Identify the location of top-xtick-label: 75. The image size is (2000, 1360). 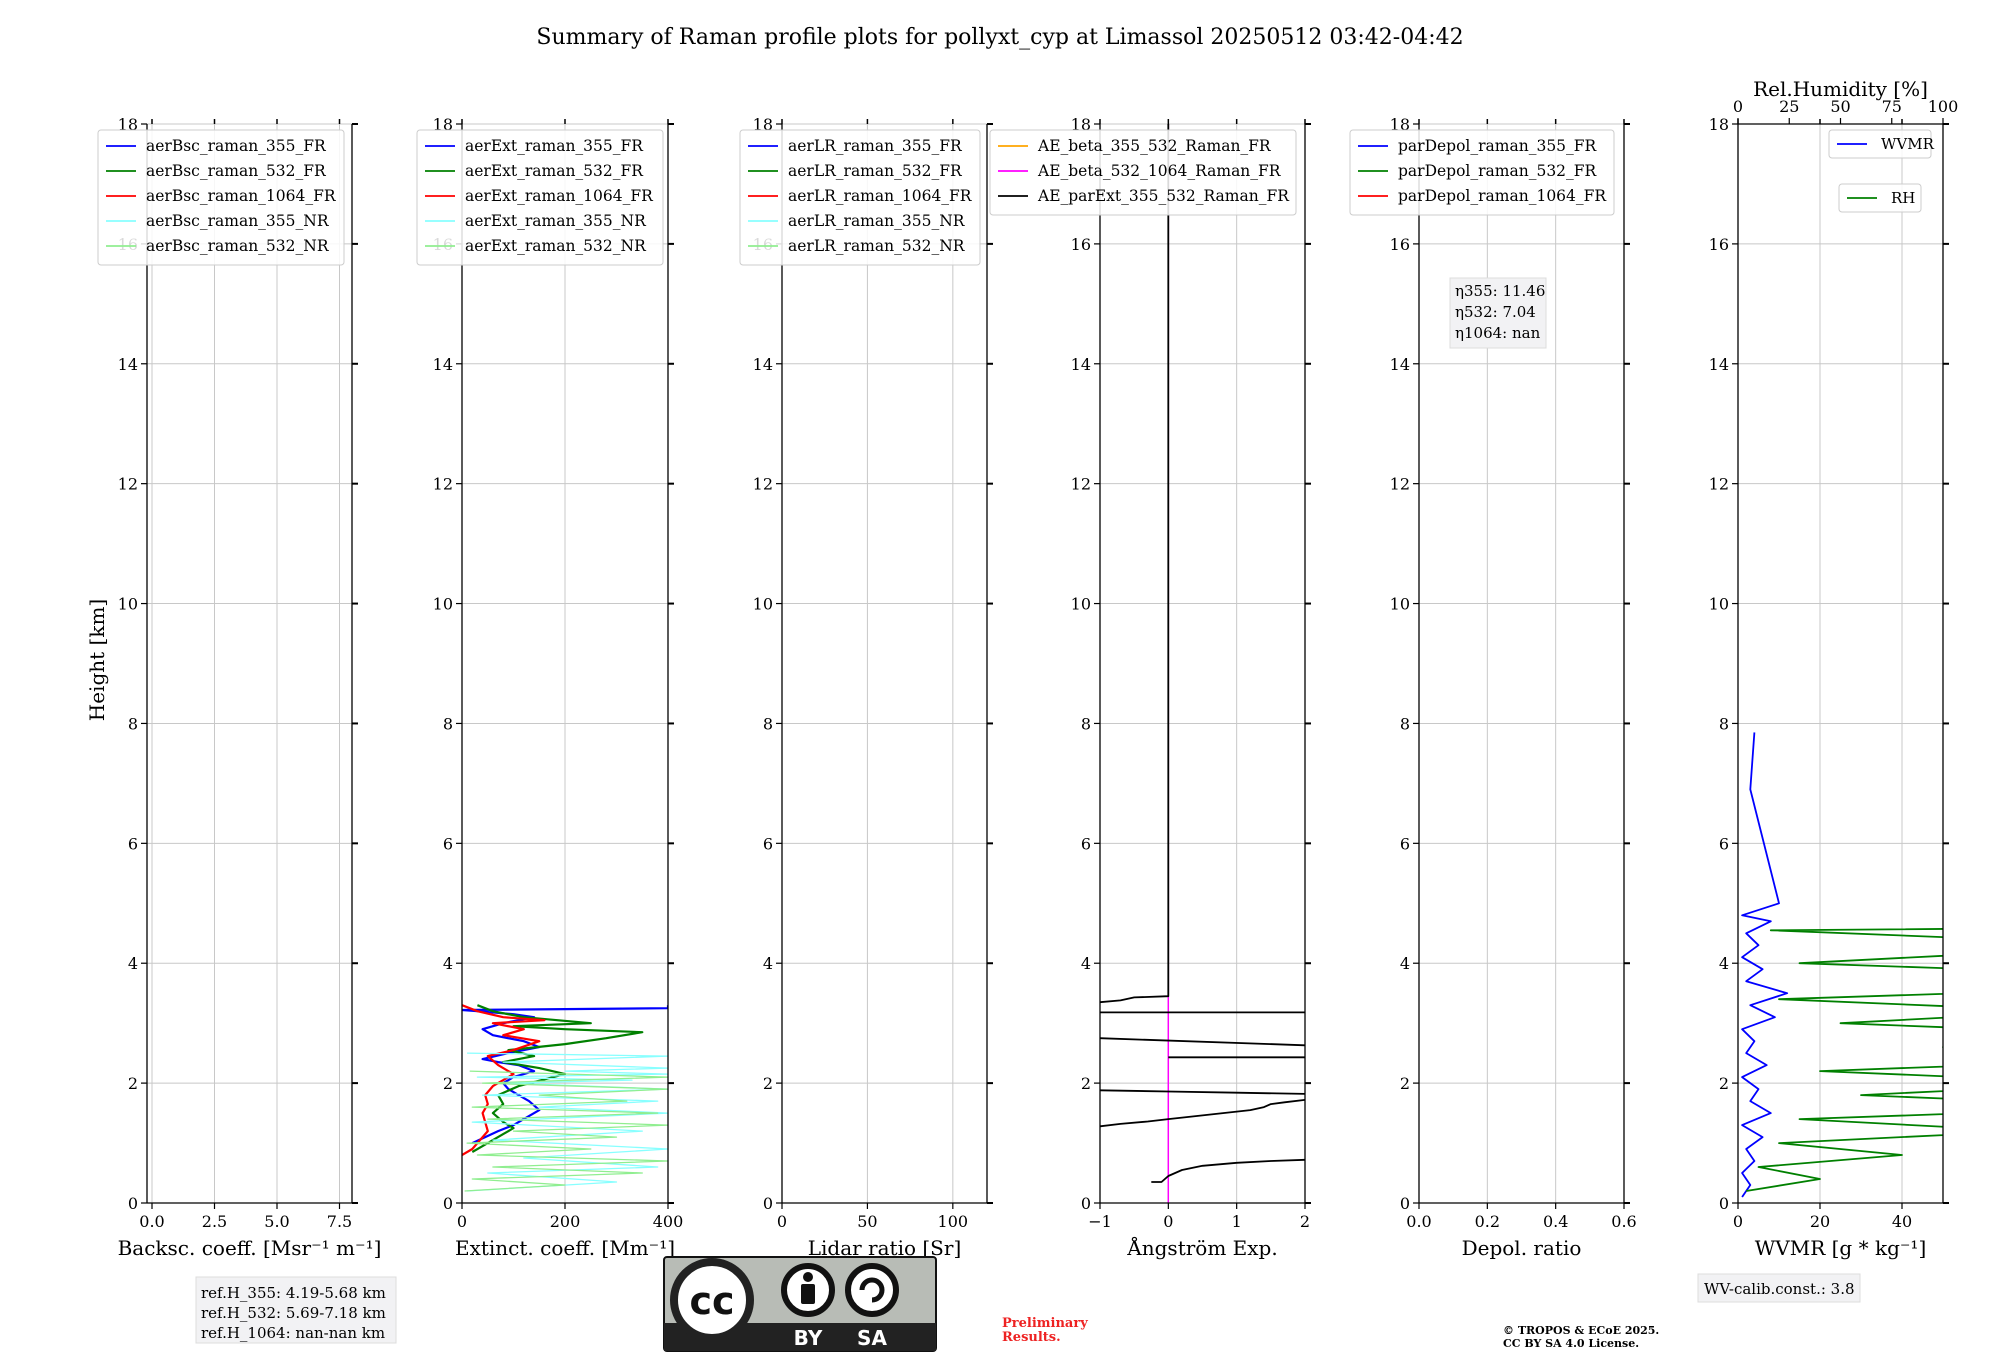
(1892, 106).